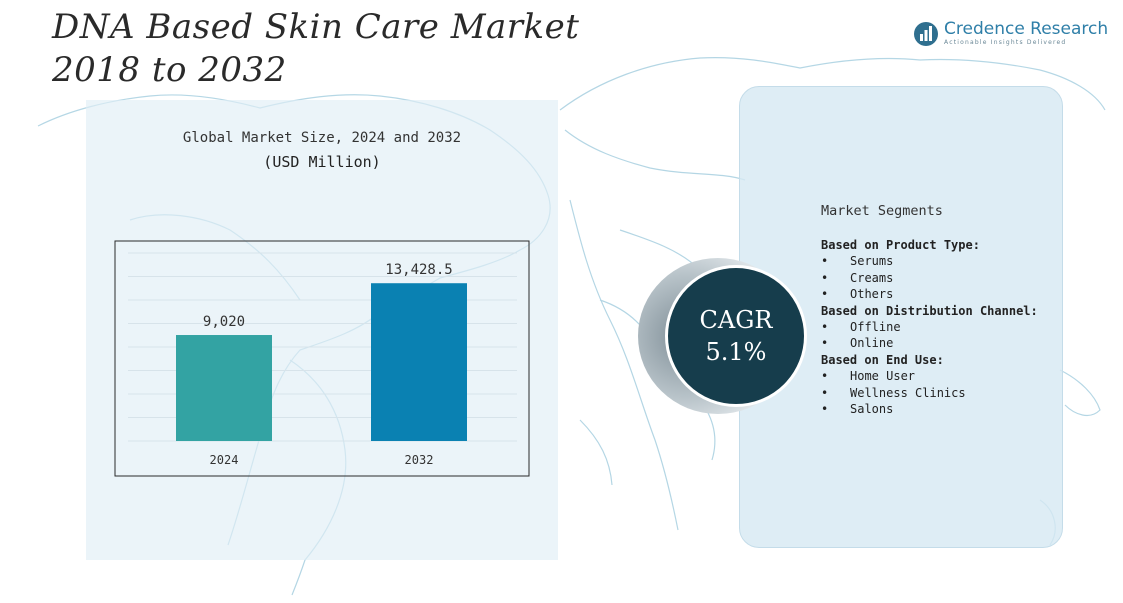 This screenshot has width=1123, height=603. Describe the element at coordinates (946, 409) in the screenshot. I see `segment-item: Salons` at that location.